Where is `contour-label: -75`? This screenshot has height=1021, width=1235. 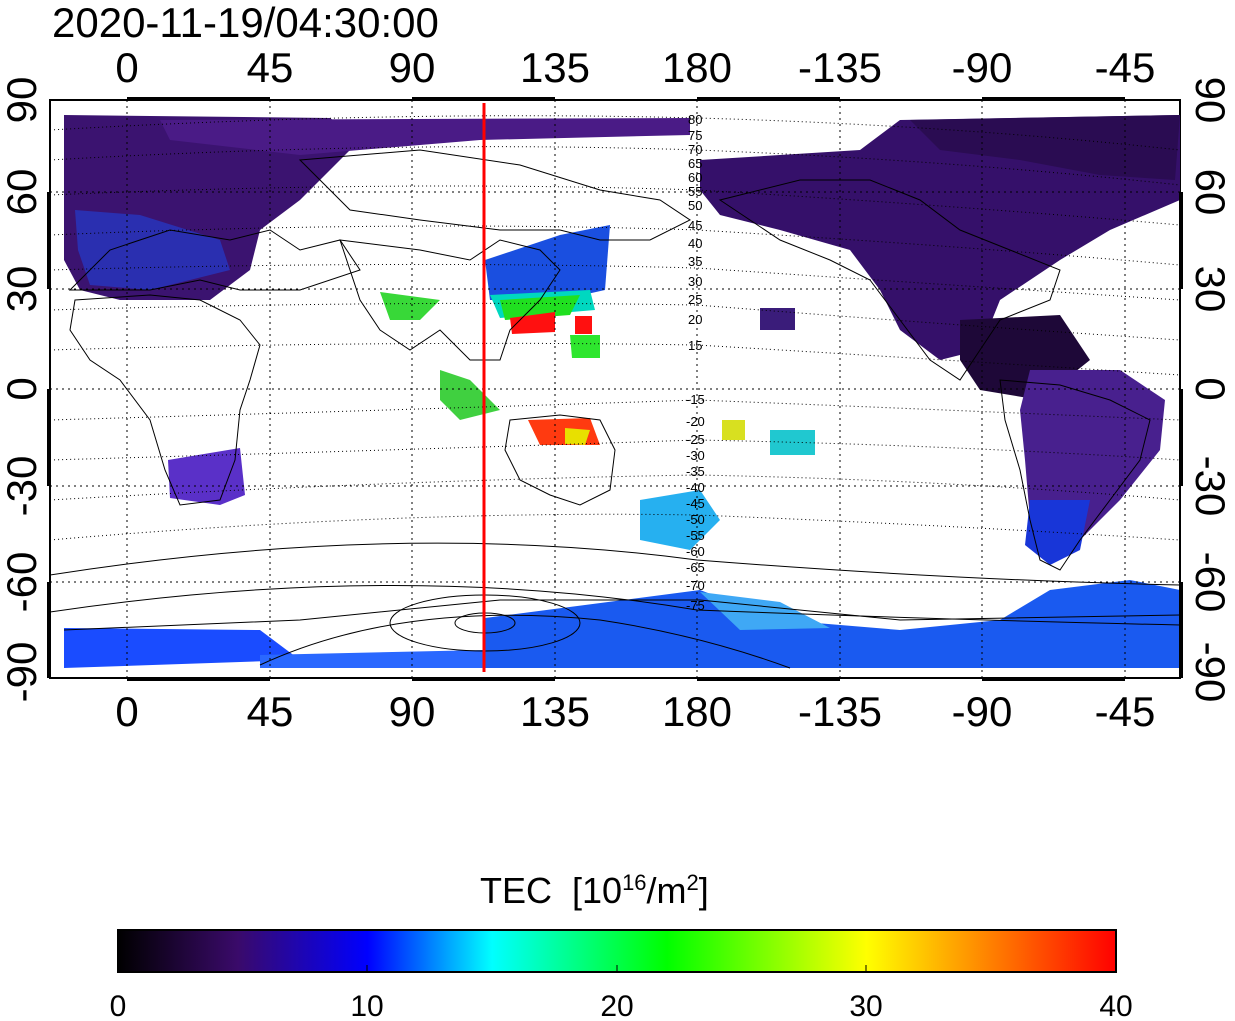
contour-label: -75 is located at coordinates (695, 605).